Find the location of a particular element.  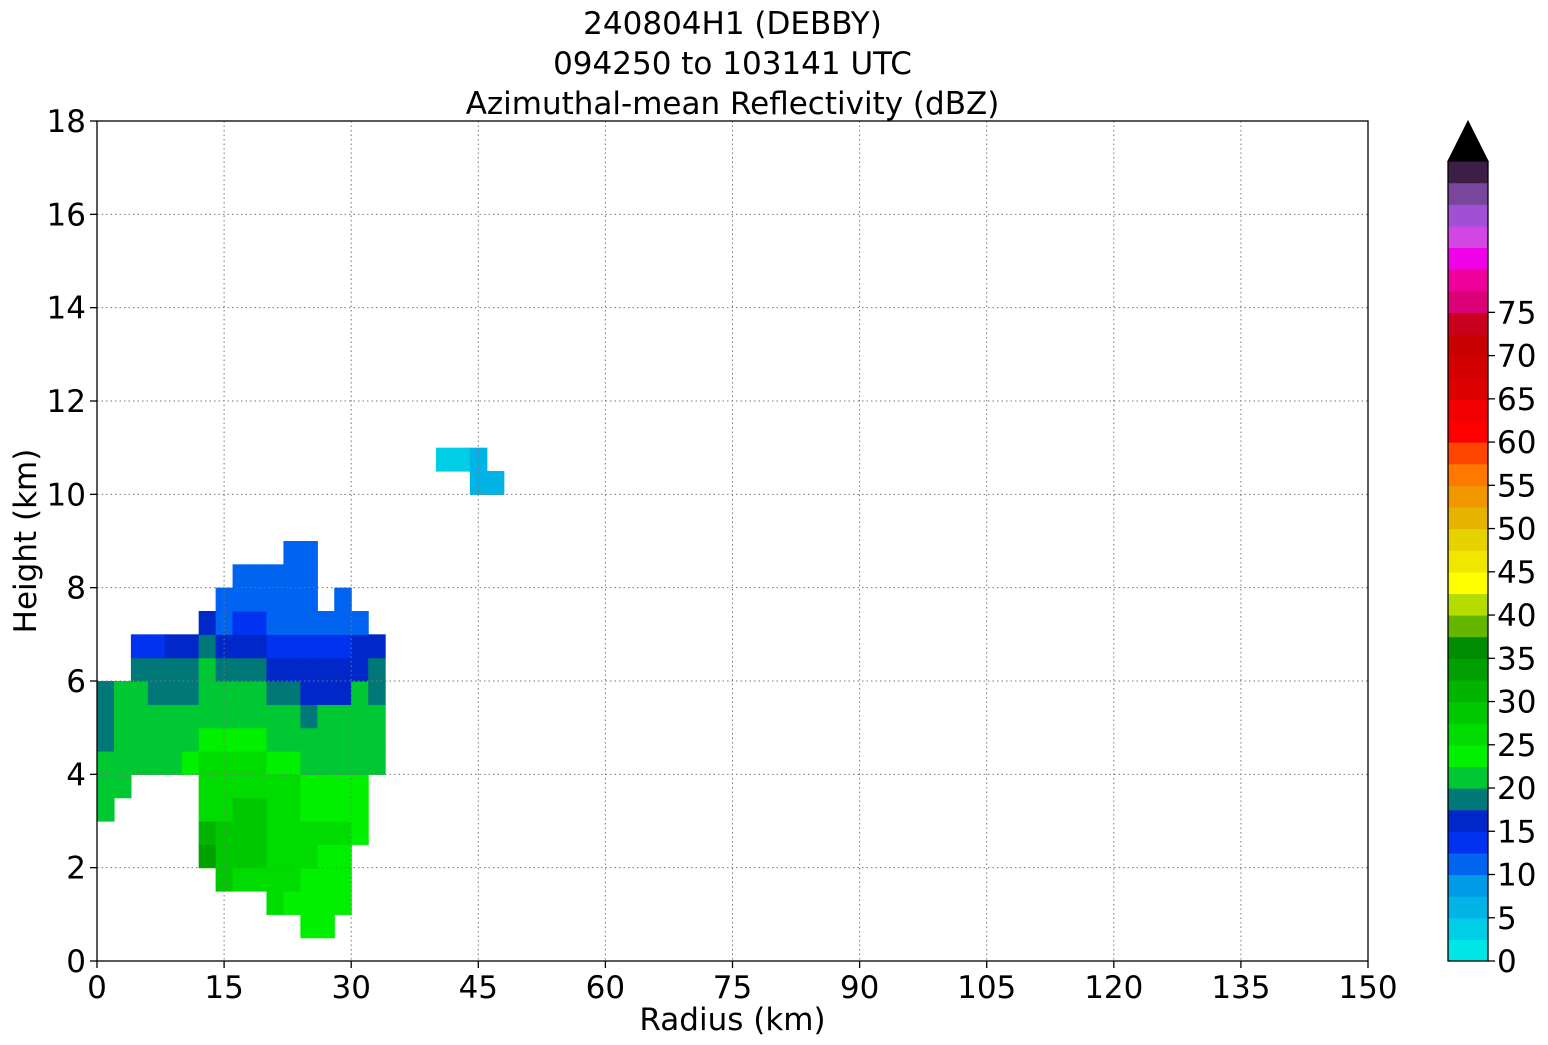

colorbar-tick-label: 40 is located at coordinates (1516, 616).